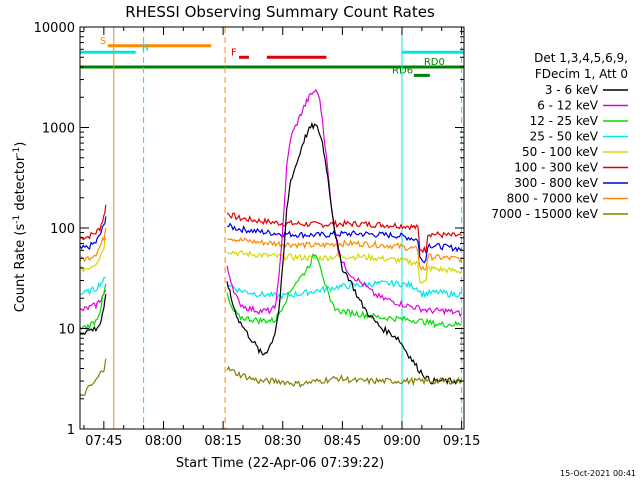 This screenshot has width=640, height=480. Describe the element at coordinates (280, 12) in the screenshot. I see `chart-title: RHESSI Observing Summary Count Rates` at that location.